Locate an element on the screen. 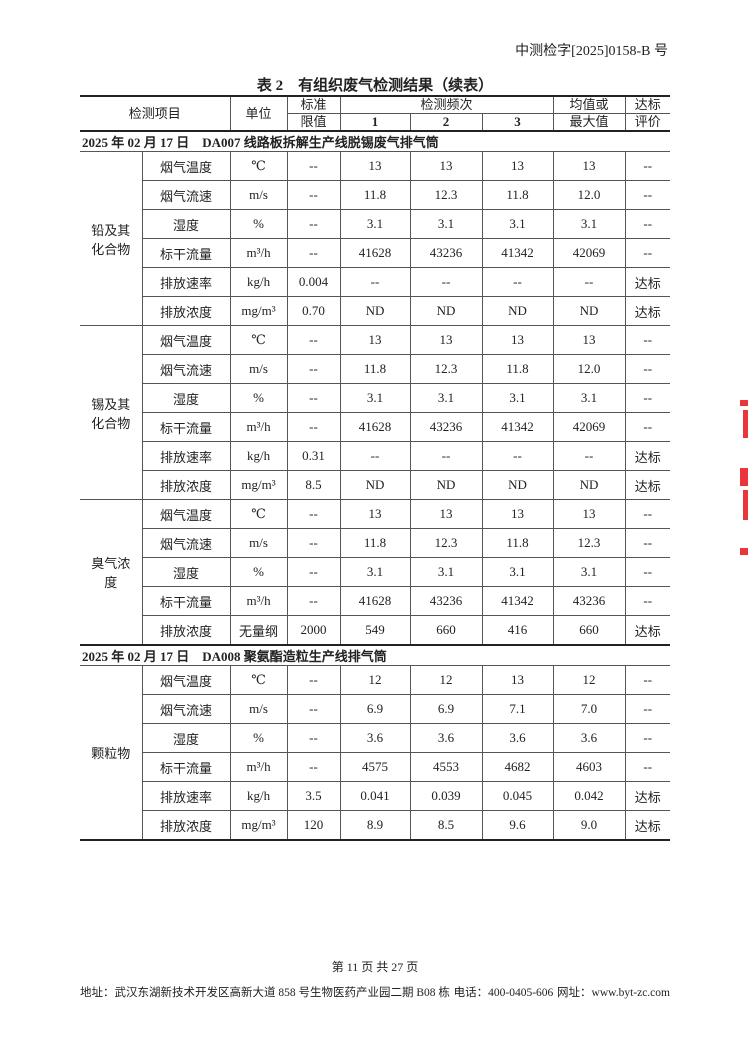 This screenshot has height=1060, width=750. table-row: 臭气浓度 烟气温度 ℃ -- 13 13 13 13 -- is located at coordinates (375, 572).